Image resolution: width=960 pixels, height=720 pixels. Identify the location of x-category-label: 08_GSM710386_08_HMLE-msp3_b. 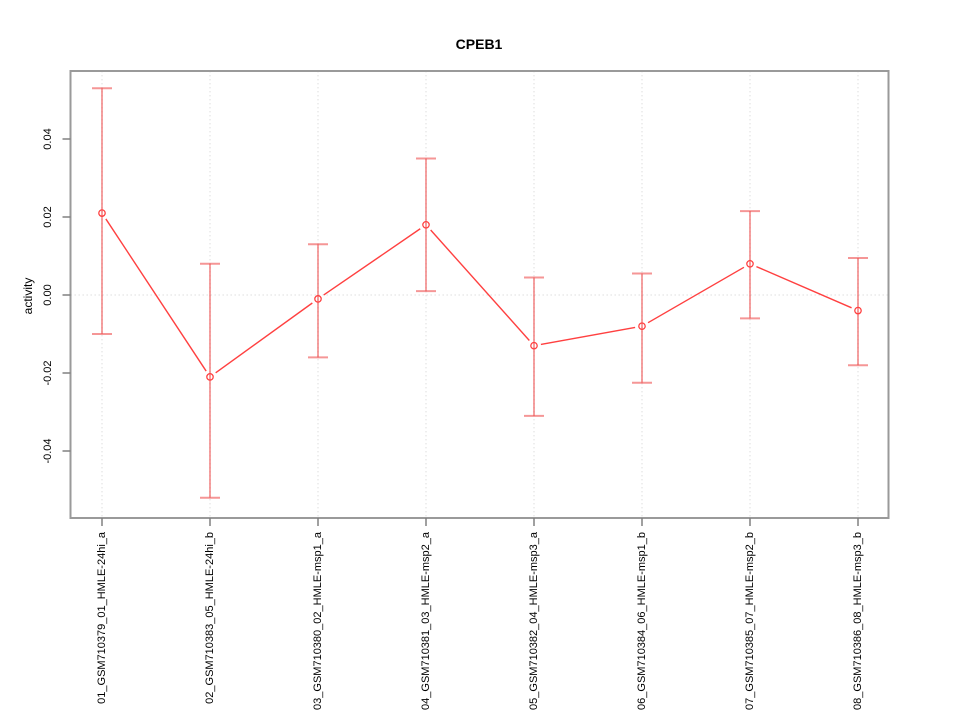
(858, 621).